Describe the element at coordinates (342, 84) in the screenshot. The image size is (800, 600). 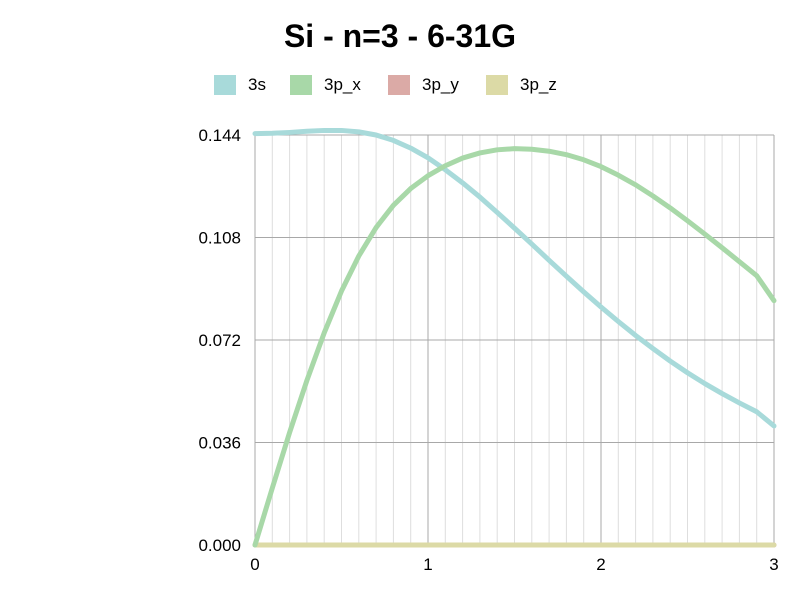
I see `legend-label: 3p_x` at that location.